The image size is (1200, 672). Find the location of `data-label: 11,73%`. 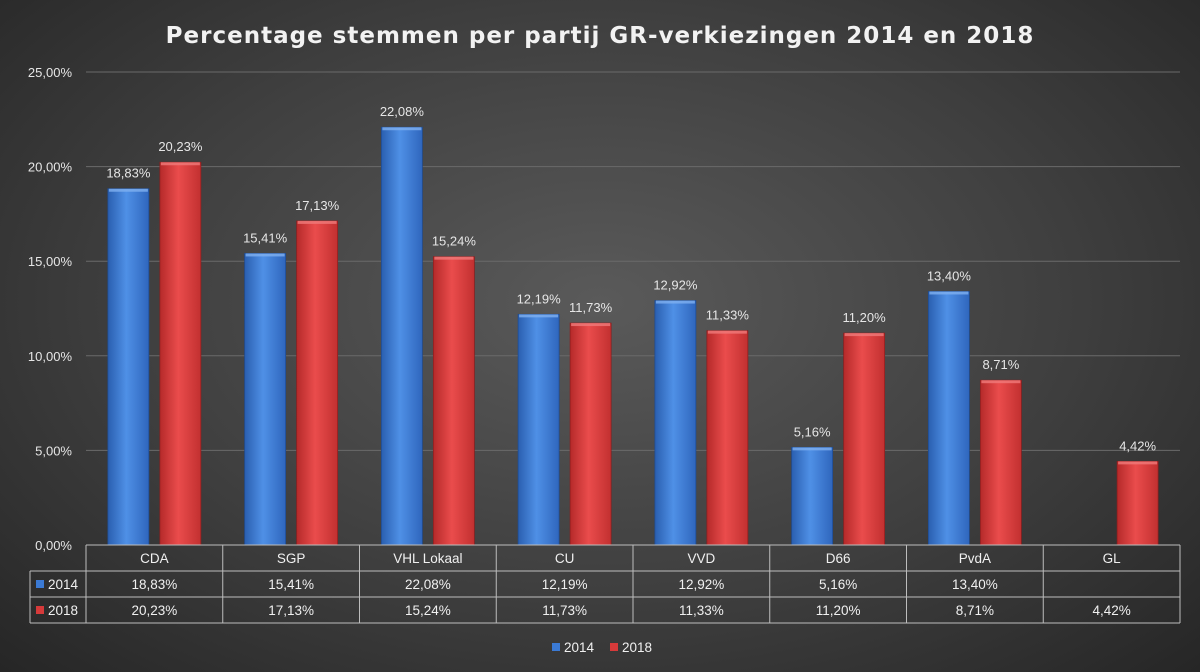

data-label: 11,73% is located at coordinates (591, 307).